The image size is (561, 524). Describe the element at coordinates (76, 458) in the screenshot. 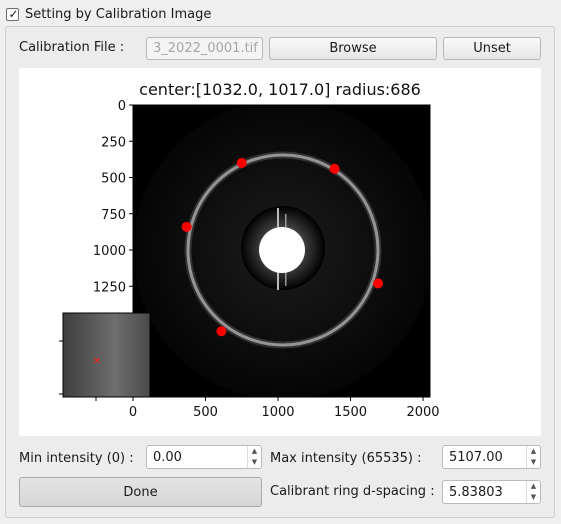

I see `min-intensity-label: Min intensity (0) :` at that location.